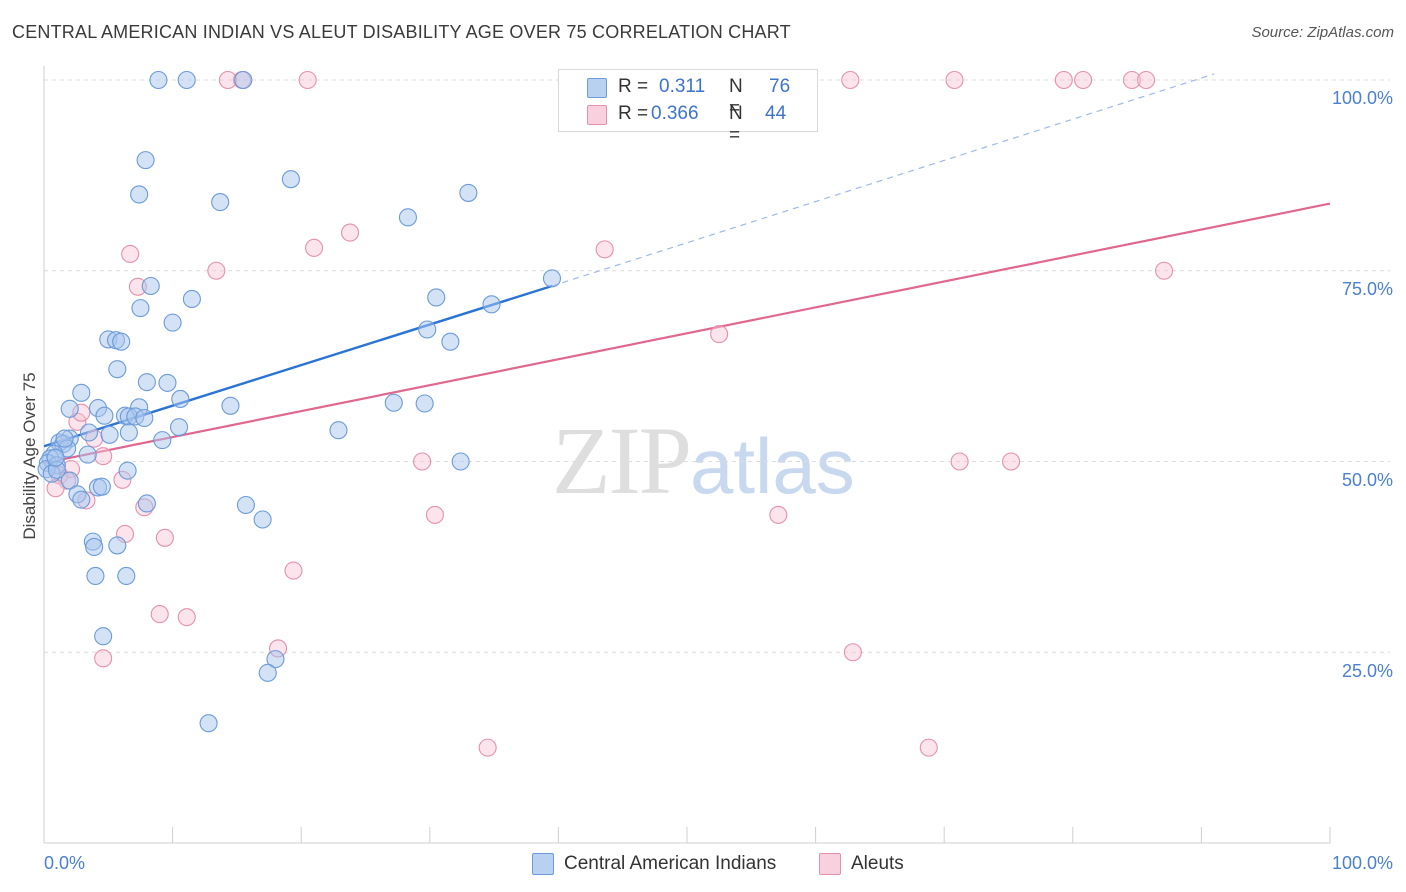 The width and height of the screenshot is (1406, 892). What do you see at coordinates (1362, 98) in the screenshot?
I see `y-tick-label: 100.0%` at bounding box center [1362, 98].